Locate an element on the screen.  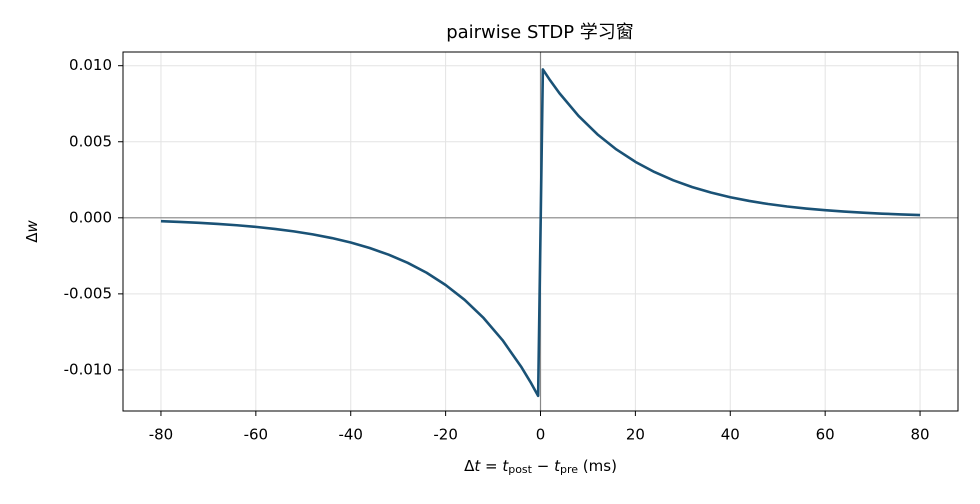
x-tick-label: 0 is located at coordinates (541, 435).